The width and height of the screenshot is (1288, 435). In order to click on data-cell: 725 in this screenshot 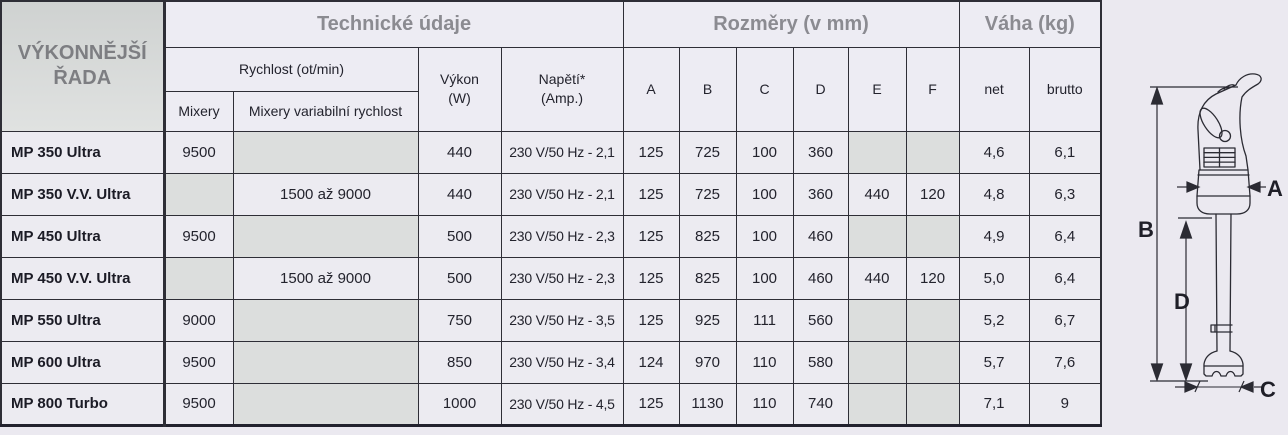, I will do `click(707, 194)`.